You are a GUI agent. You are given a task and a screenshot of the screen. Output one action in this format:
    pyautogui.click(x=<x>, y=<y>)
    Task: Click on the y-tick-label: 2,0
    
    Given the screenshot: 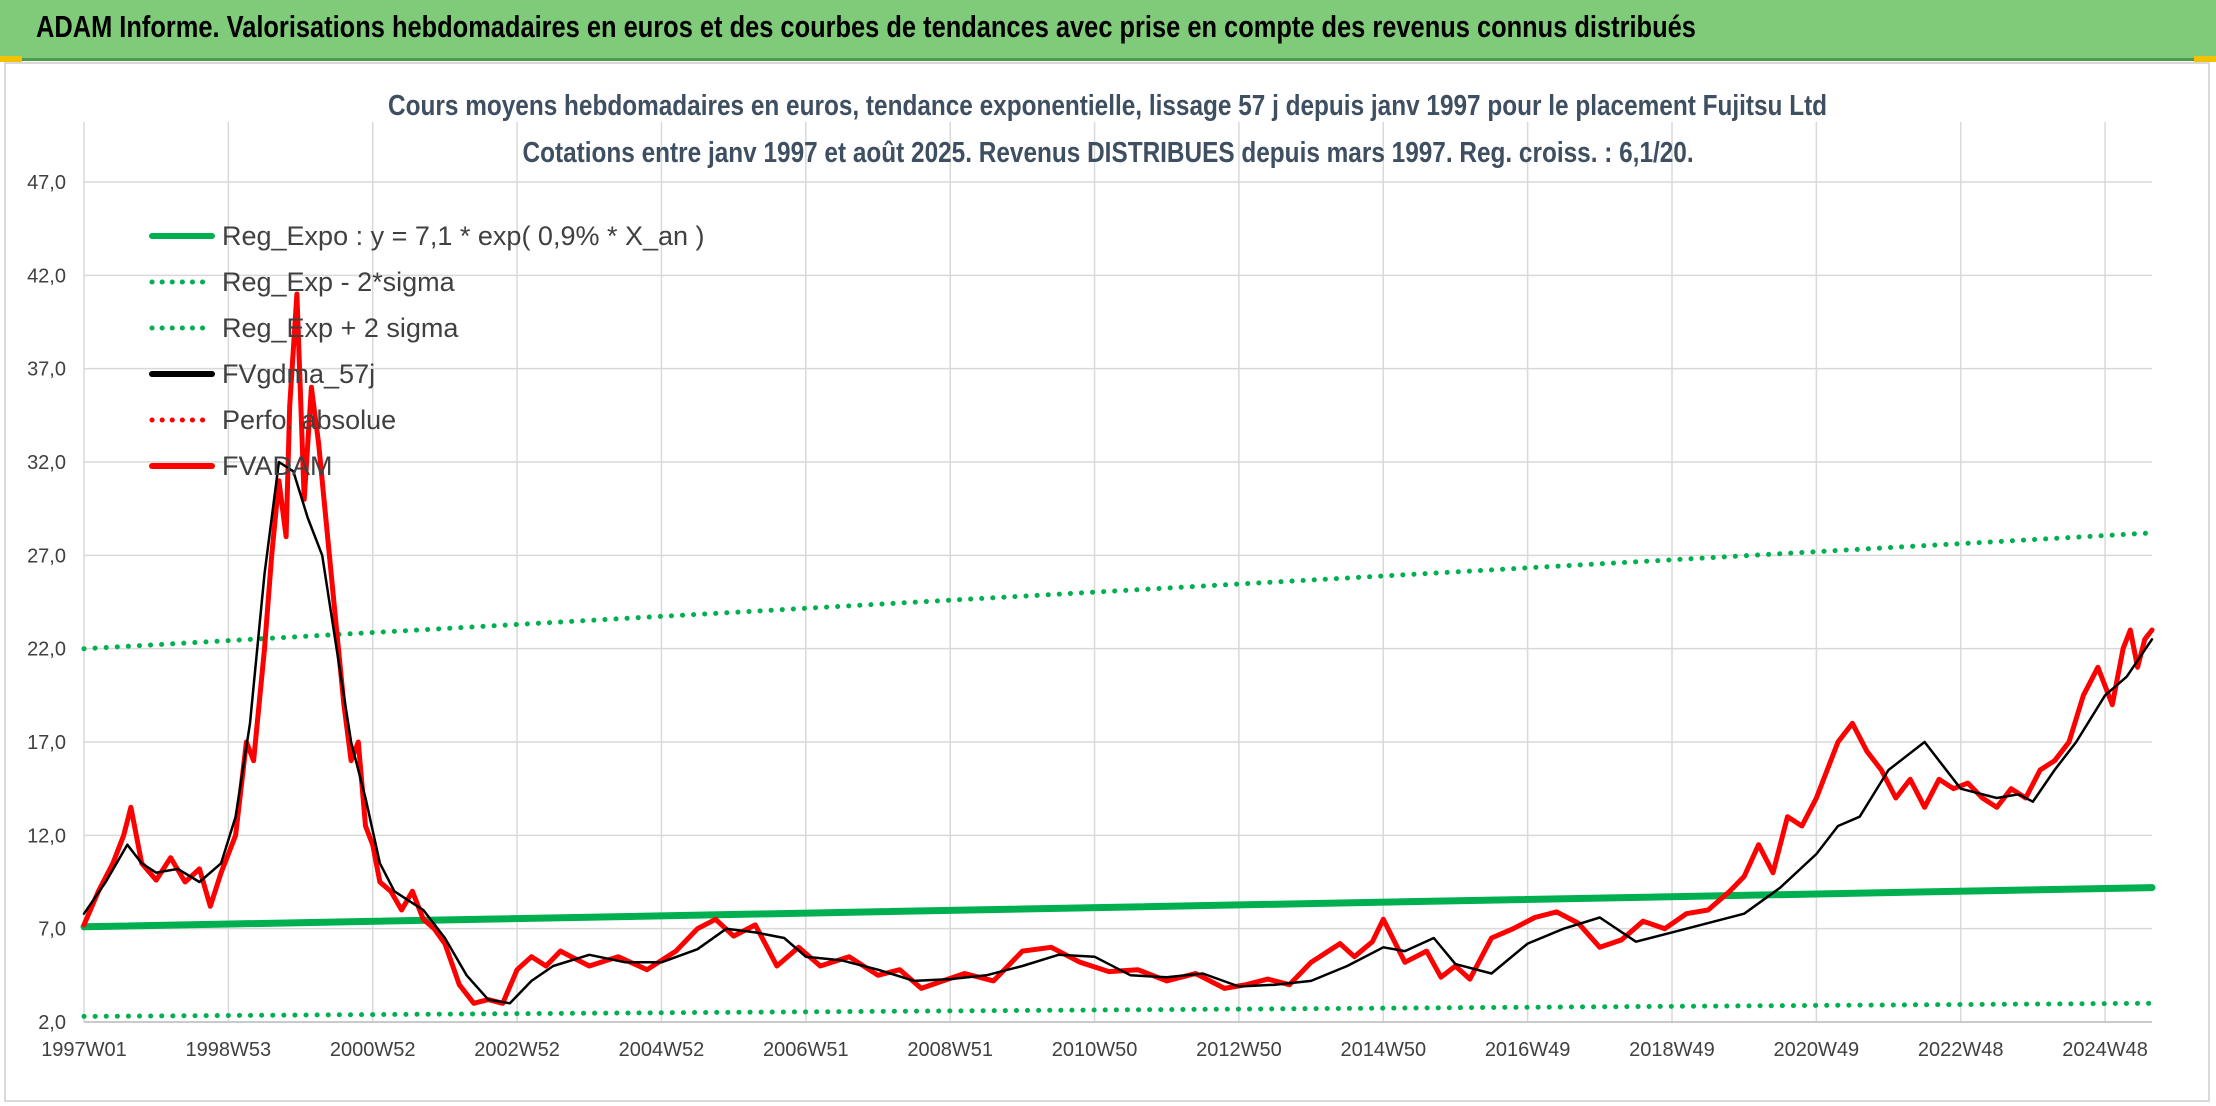 What is the action you would take?
    pyautogui.click(x=52, y=1023)
    